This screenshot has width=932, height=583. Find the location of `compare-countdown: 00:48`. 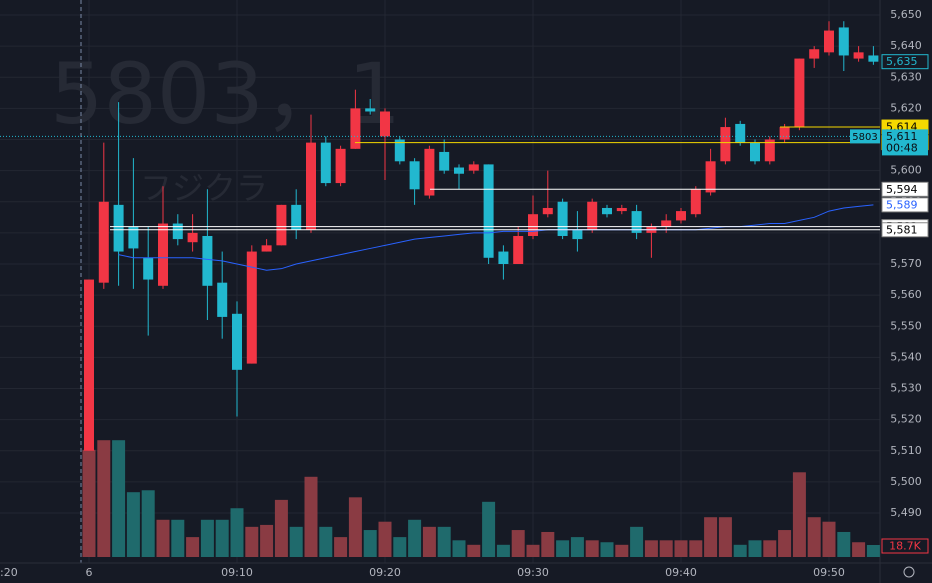

compare-countdown: 00:48 is located at coordinates (902, 147).